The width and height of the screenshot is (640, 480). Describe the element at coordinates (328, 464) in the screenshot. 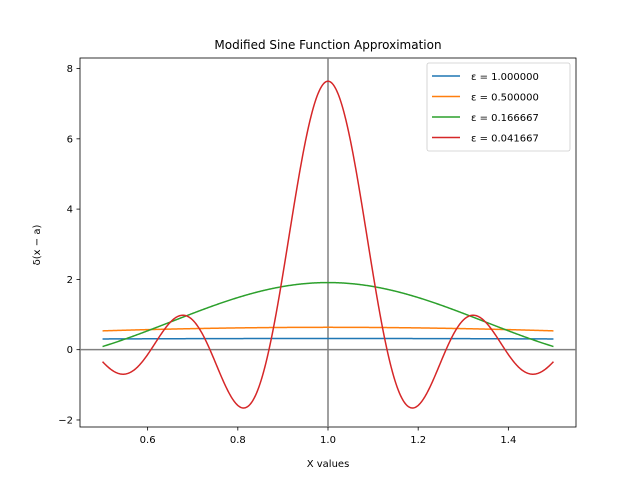

I see `x-axis-label: X values` at that location.